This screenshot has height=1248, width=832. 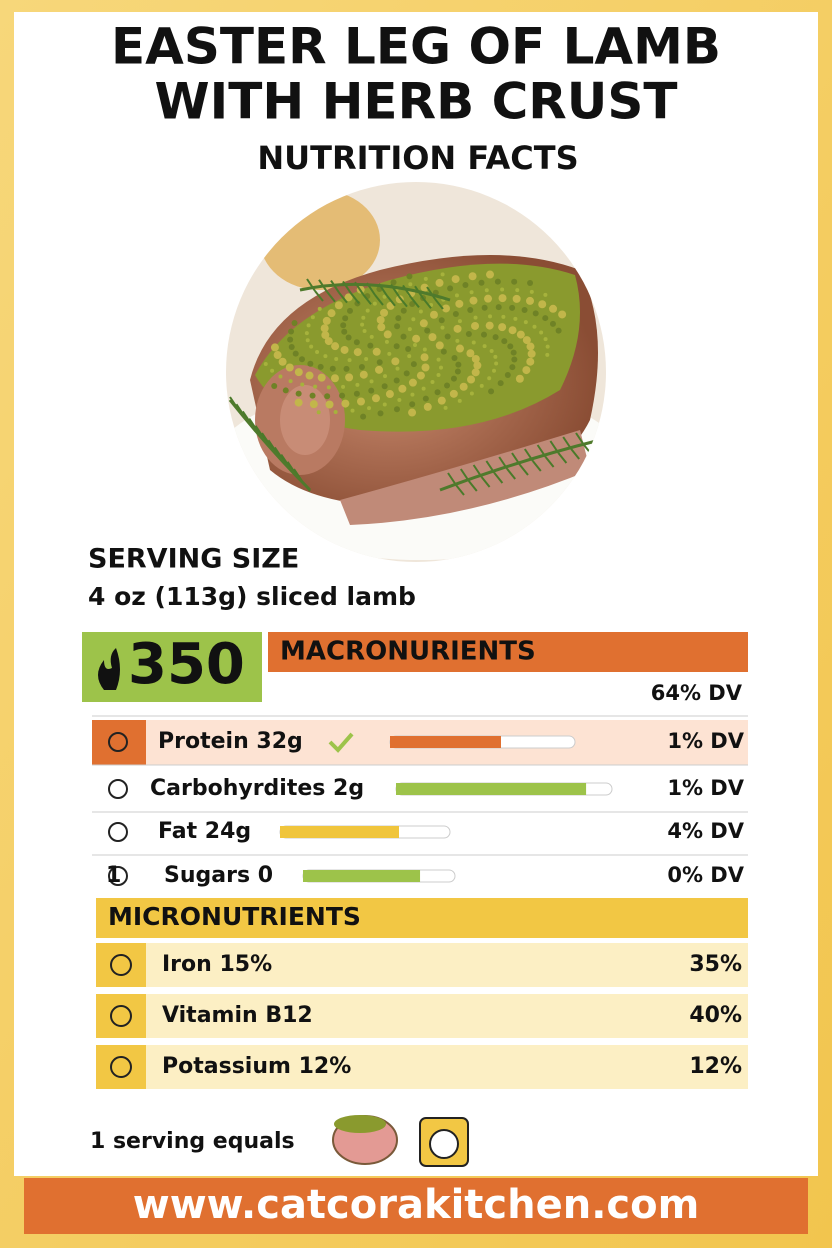 I want to click on micro-label: Vitamin B12, so click(x=237, y=1015).